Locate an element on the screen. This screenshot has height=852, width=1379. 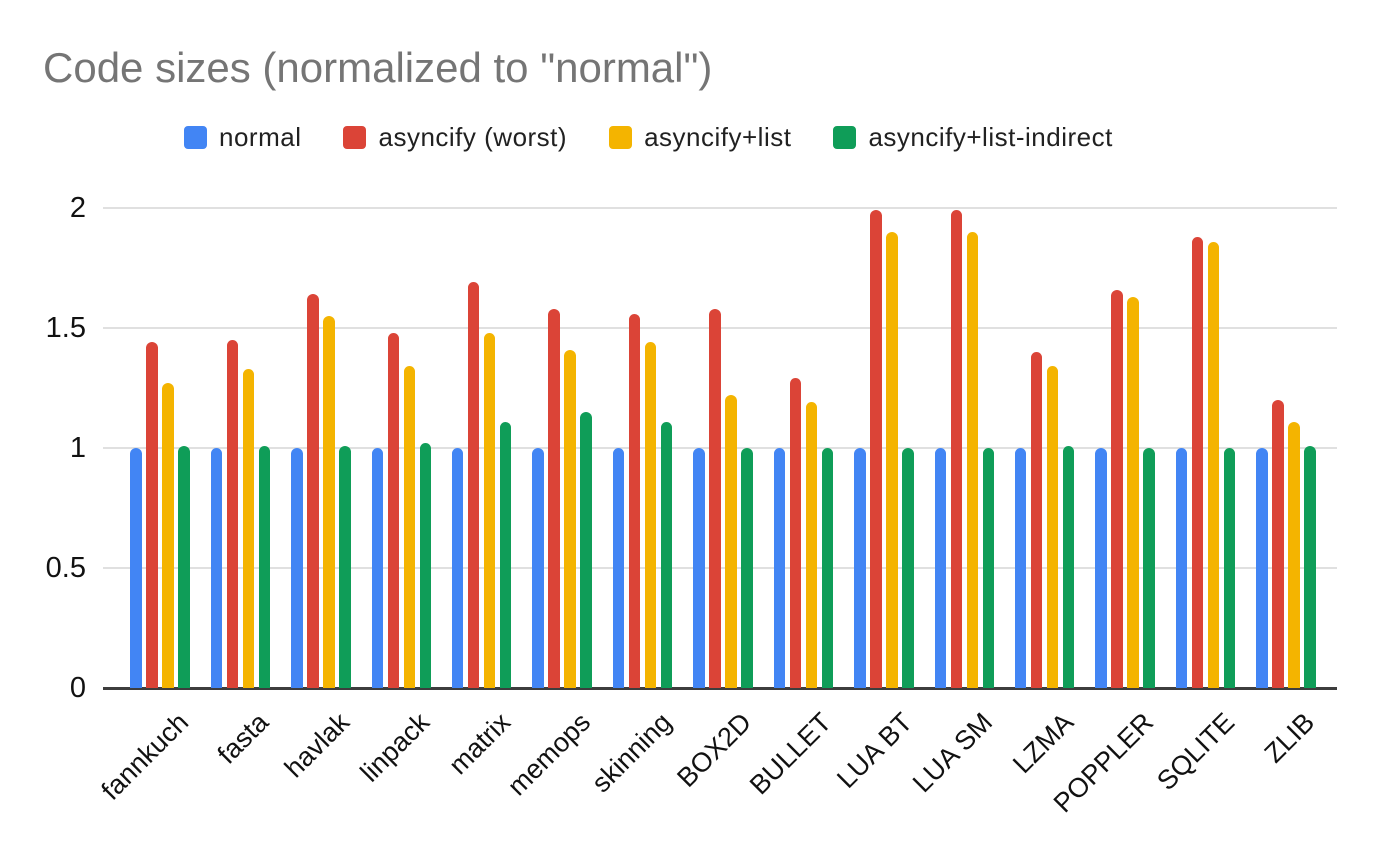
legend-item: asyncify+list-indirect is located at coordinates (972, 137).